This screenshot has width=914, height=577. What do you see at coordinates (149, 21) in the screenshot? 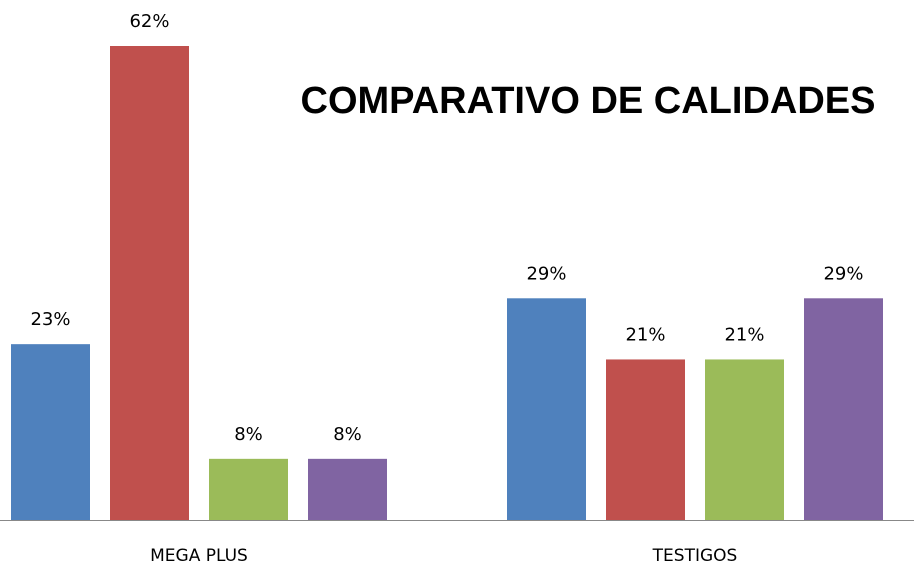
I see `data-label: 62%` at bounding box center [149, 21].